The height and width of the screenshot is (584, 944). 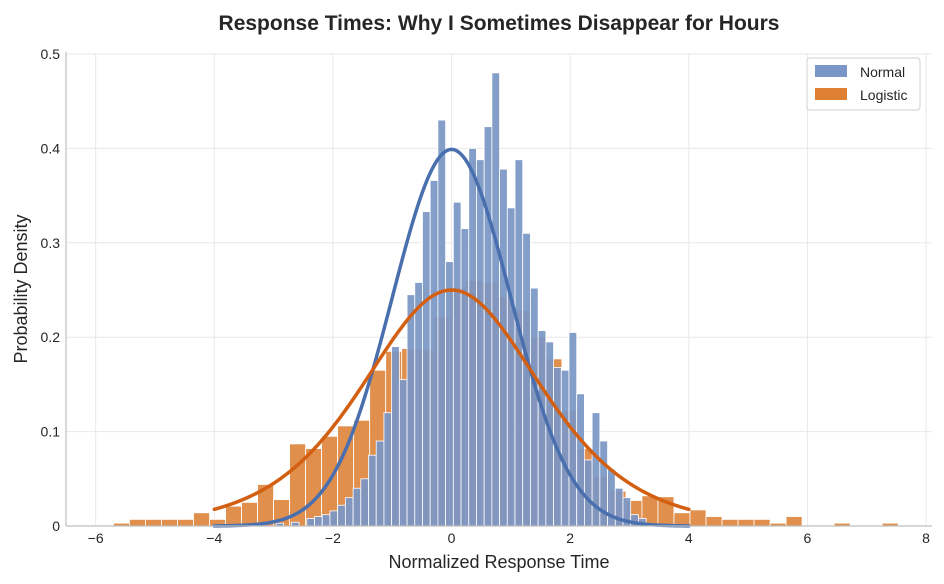 I want to click on x-tick-label: −4, so click(x=214, y=538).